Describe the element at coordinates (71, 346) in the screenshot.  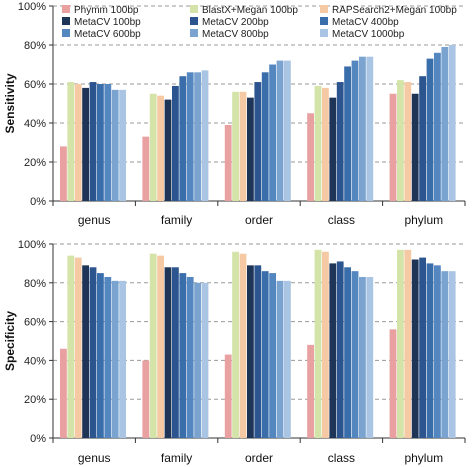
I see `bar-blastx-megan-100bp-genus` at that location.